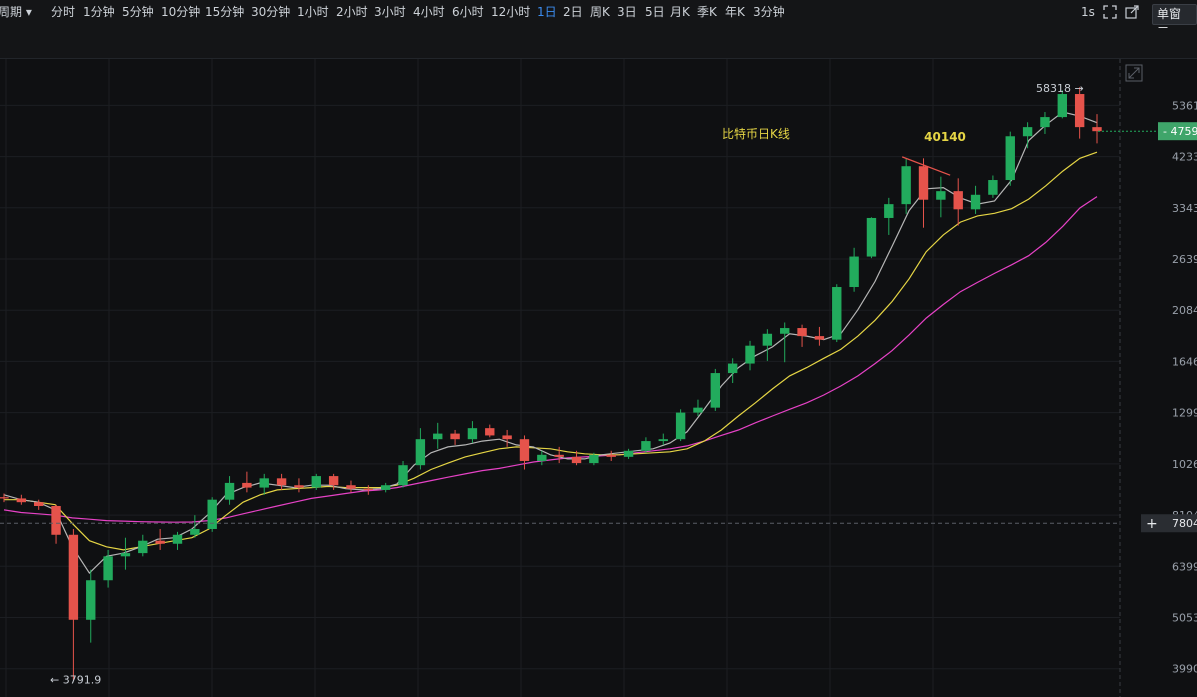 The width and height of the screenshot is (1197, 697). Describe the element at coordinates (1184, 105) in the screenshot. I see `y-tick-label: 53612` at that location.